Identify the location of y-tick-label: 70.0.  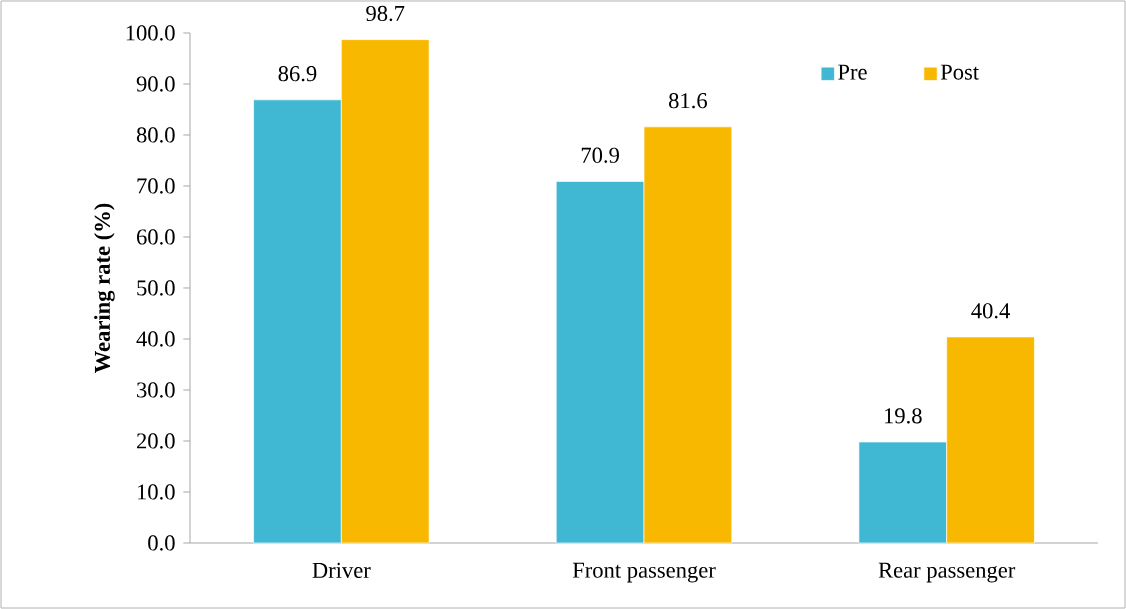
(156, 186).